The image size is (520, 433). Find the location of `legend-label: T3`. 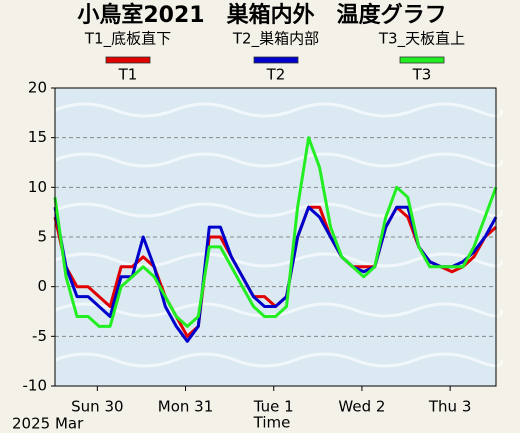

legend-label: T3 is located at coordinates (422, 75).